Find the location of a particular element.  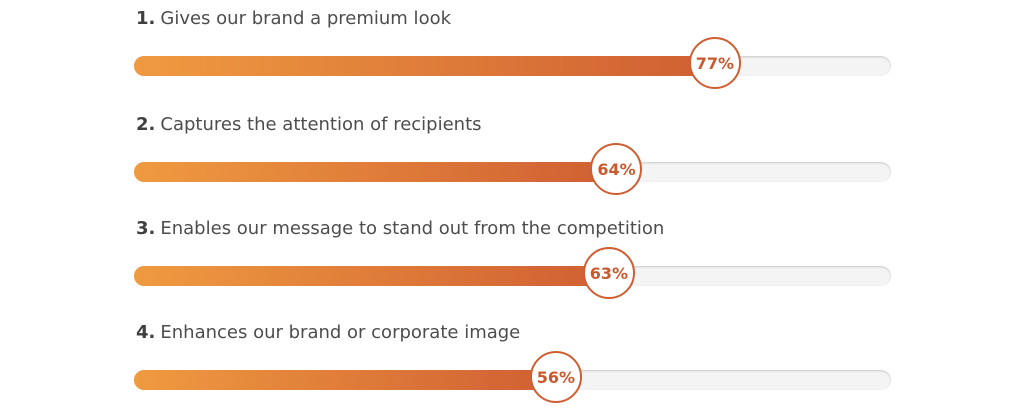

bar-track: 64% is located at coordinates (512, 169).